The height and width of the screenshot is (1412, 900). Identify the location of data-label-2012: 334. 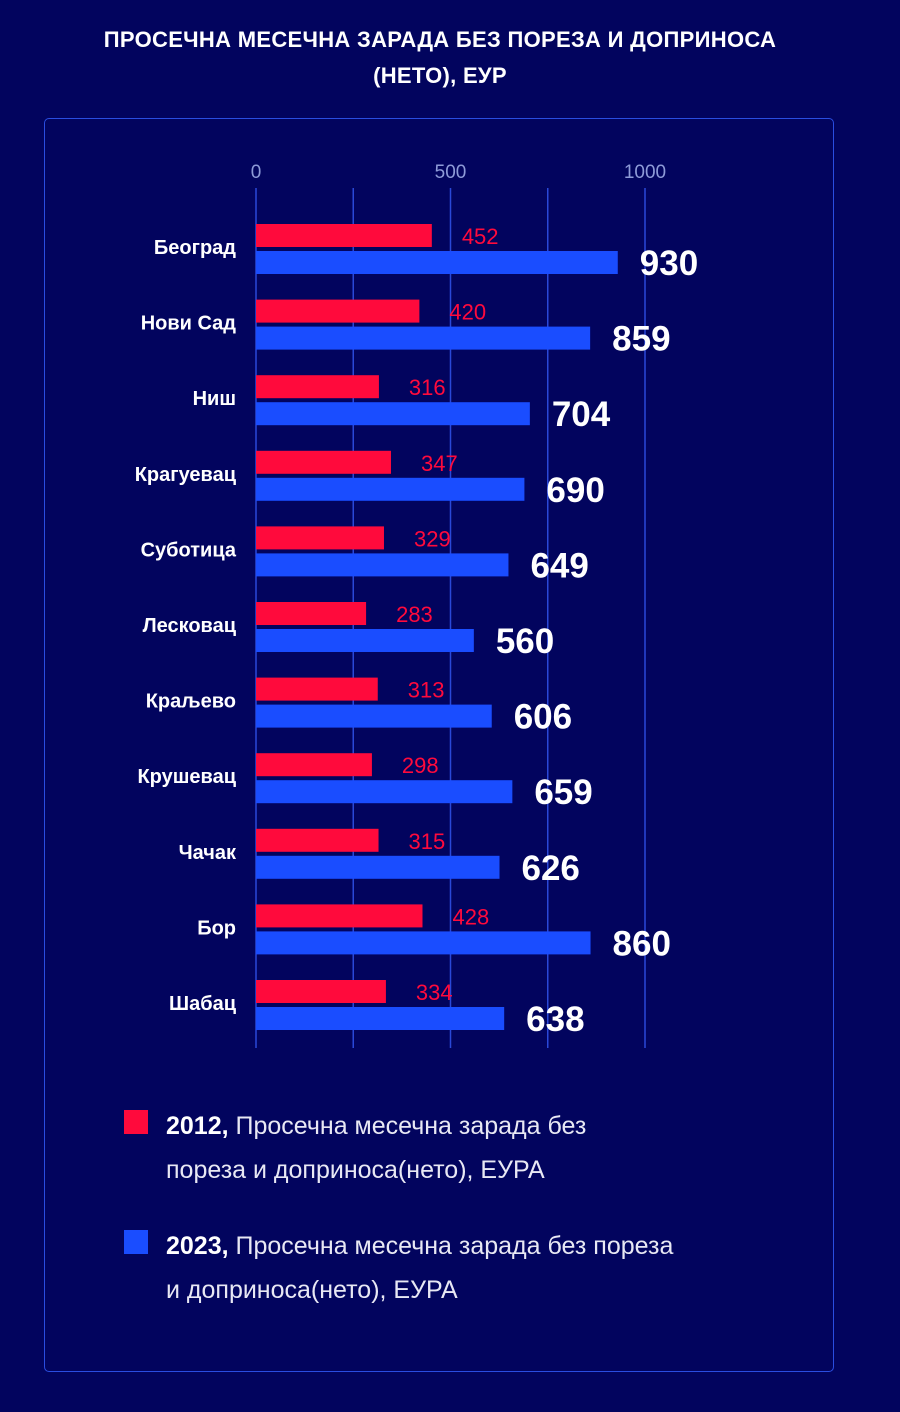
(434, 992).